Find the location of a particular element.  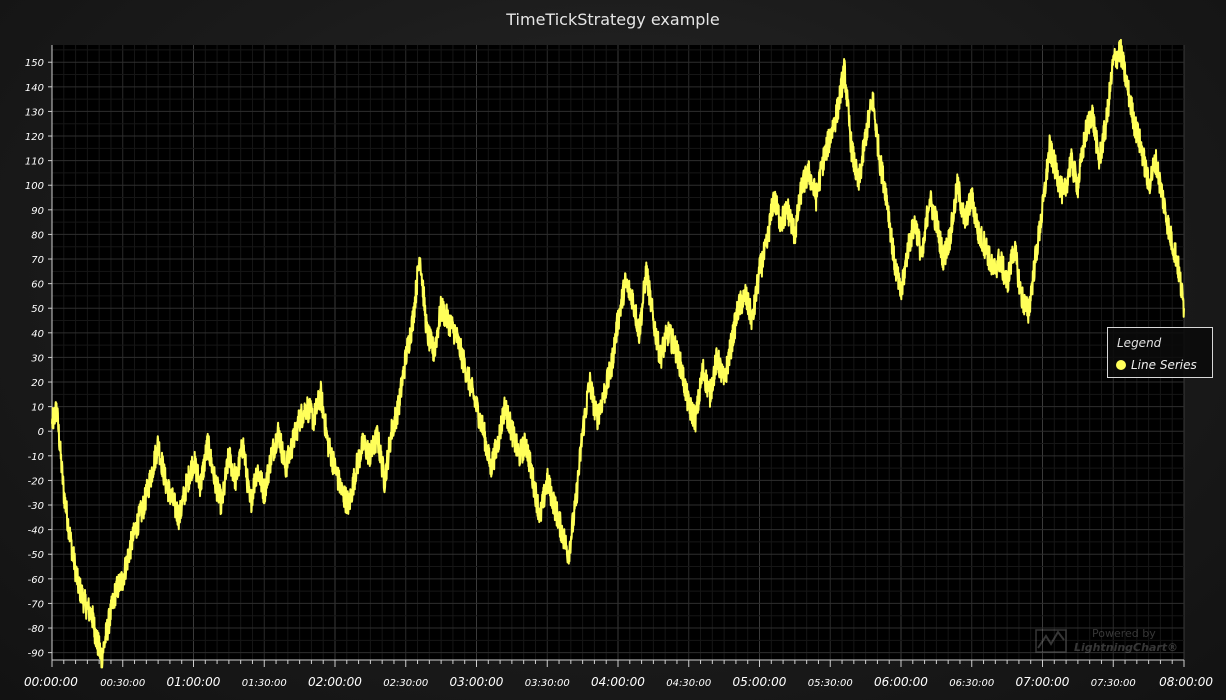

legend-swatch-icon is located at coordinates (1121, 365).